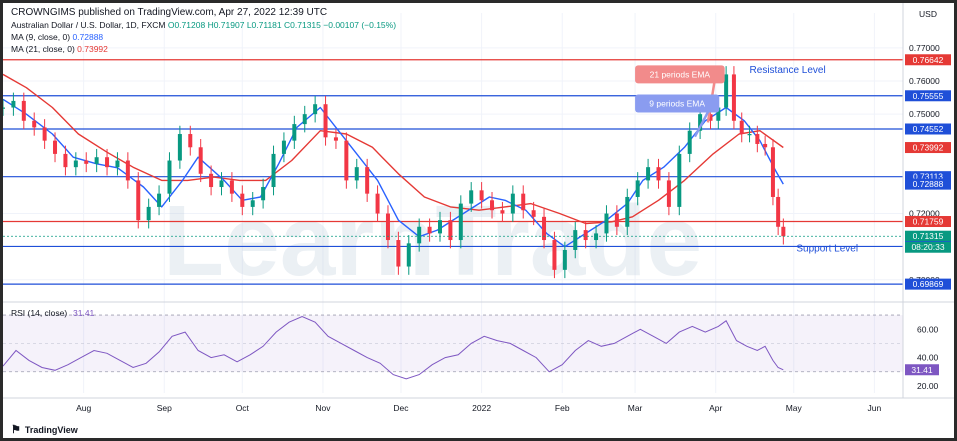 The width and height of the screenshot is (957, 441). Describe the element at coordinates (928, 386) in the screenshot. I see `rsi-y-tick-2: 20.00` at that location.